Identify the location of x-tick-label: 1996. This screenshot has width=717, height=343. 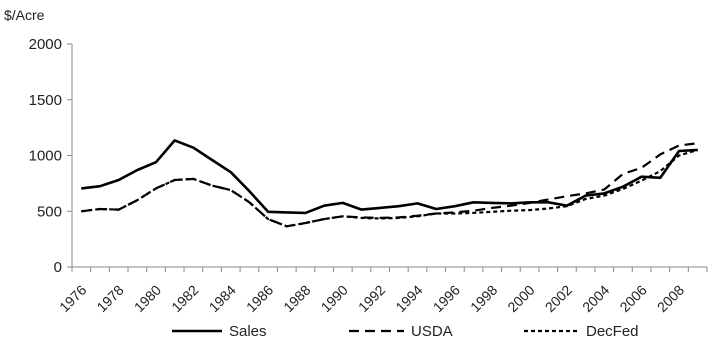
(446, 298).